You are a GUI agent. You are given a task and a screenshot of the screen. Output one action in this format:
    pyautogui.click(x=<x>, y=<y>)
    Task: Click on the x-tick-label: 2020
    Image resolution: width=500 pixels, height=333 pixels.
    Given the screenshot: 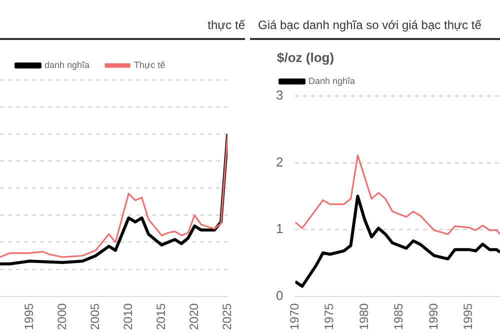 What is the action you would take?
    pyautogui.click(x=193, y=316)
    